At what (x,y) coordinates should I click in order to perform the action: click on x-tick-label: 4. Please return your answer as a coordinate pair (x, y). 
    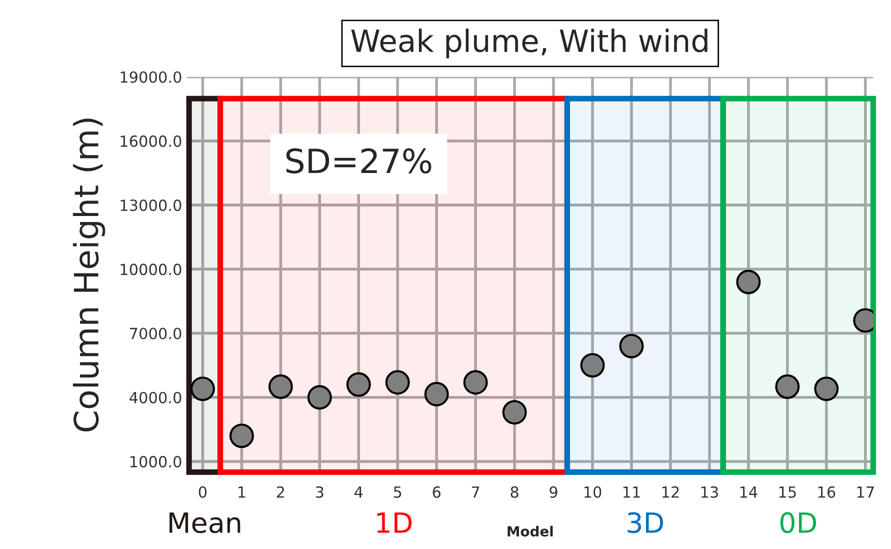
    Looking at the image, I should click on (358, 492).